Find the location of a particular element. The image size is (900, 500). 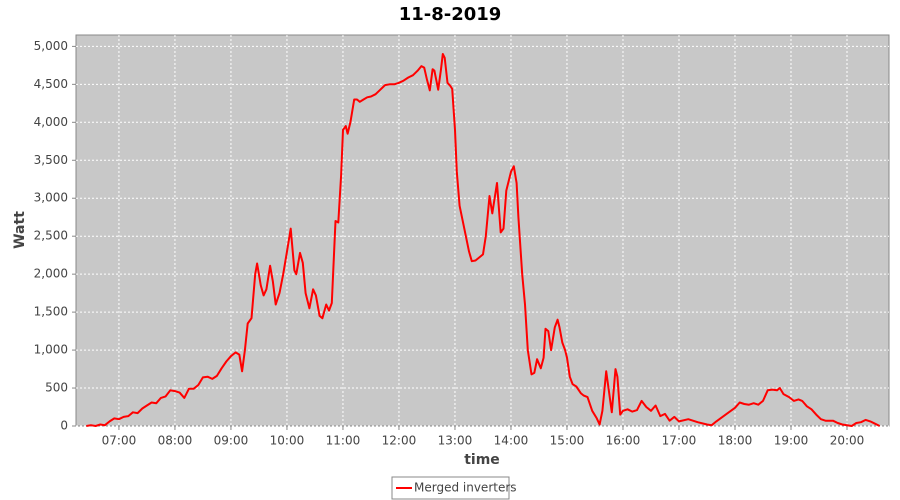

legend-box is located at coordinates (450, 488).